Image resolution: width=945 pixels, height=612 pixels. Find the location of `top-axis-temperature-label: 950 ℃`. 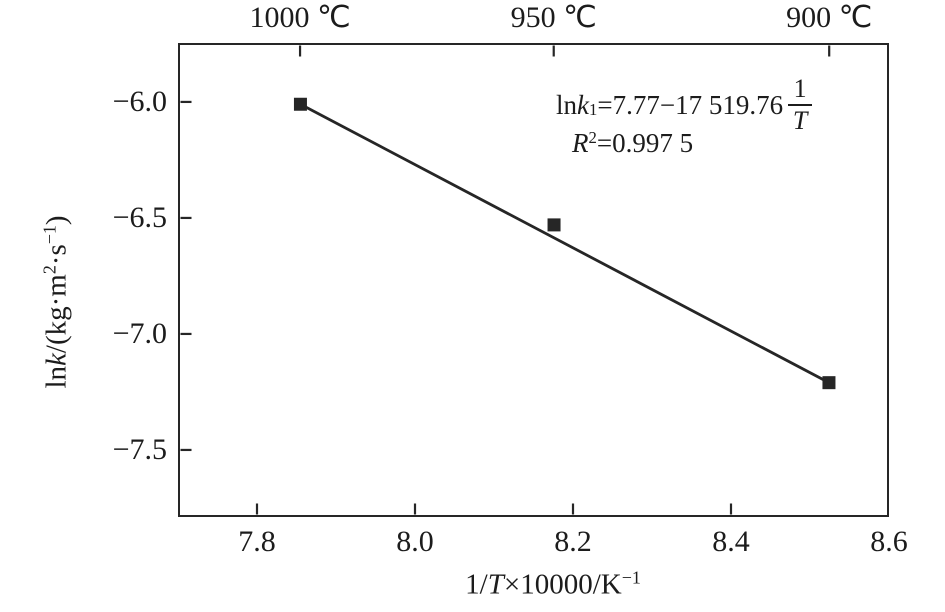

top-axis-temperature-label: 950 ℃ is located at coordinates (553, 17).